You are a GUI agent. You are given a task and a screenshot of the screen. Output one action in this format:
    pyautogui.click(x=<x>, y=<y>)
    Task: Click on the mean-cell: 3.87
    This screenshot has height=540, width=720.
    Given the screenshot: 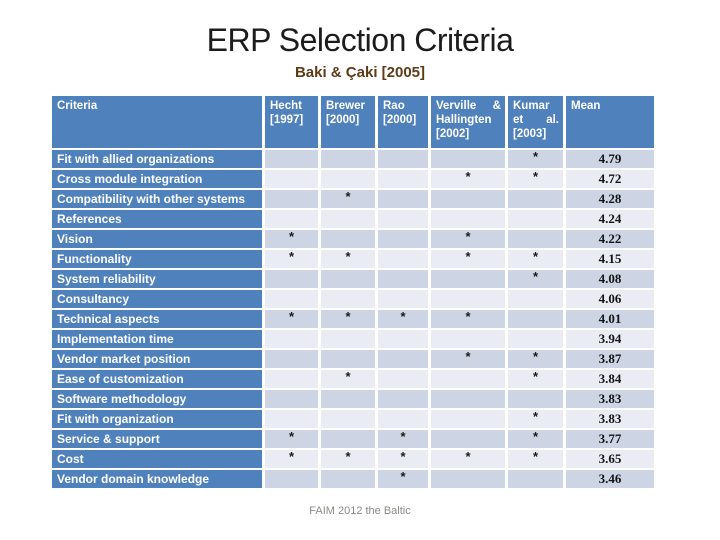 What is the action you would take?
    pyautogui.click(x=610, y=359)
    